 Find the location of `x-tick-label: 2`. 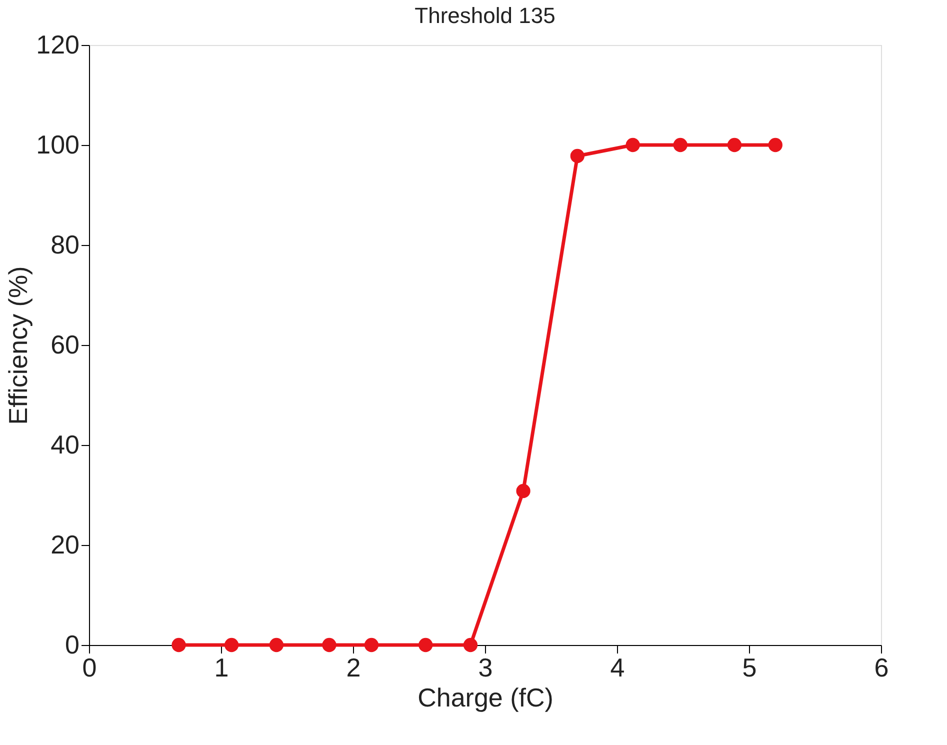

x-tick-label: 2 is located at coordinates (353, 667).